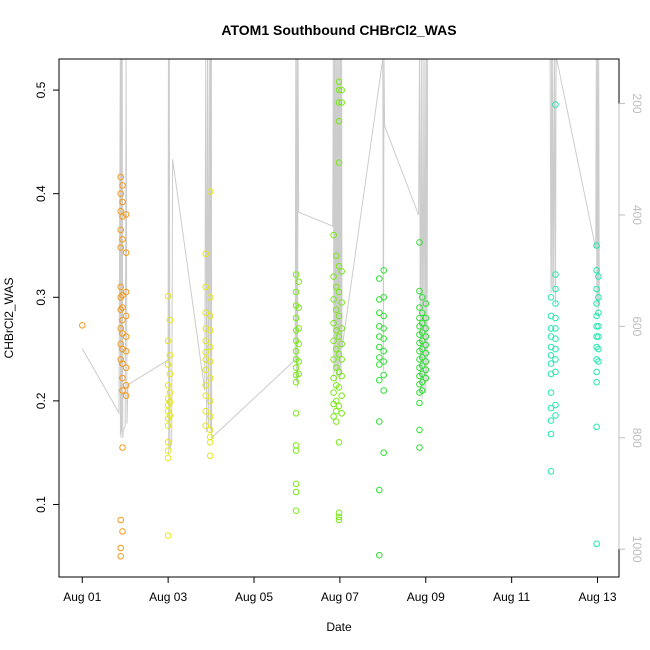 The image size is (650, 650). I want to click on y2-tick-label: 400, so click(637, 215).